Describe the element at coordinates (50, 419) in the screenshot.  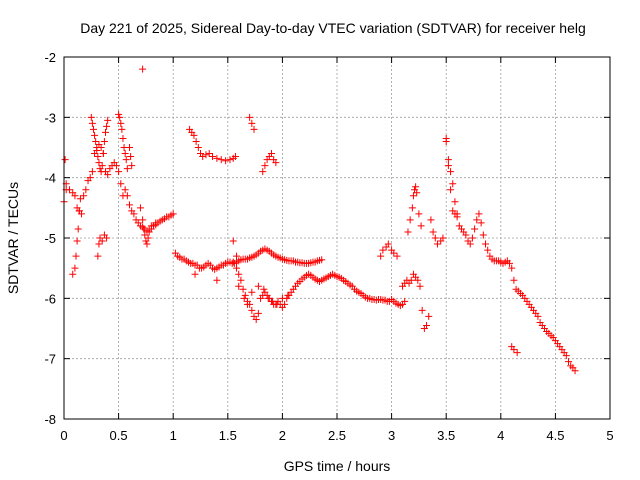
I see `y-tick-label: -8` at that location.